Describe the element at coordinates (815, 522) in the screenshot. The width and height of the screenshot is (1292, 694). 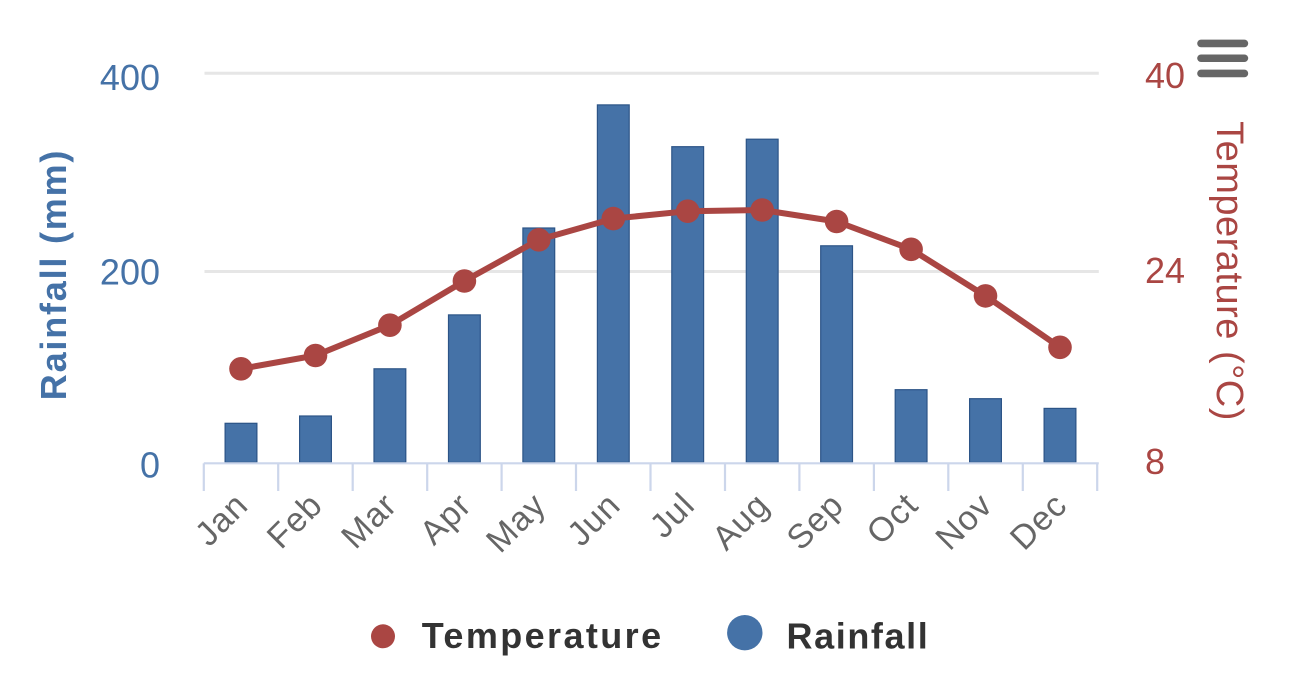
I see `svg-text: Sep` at that location.